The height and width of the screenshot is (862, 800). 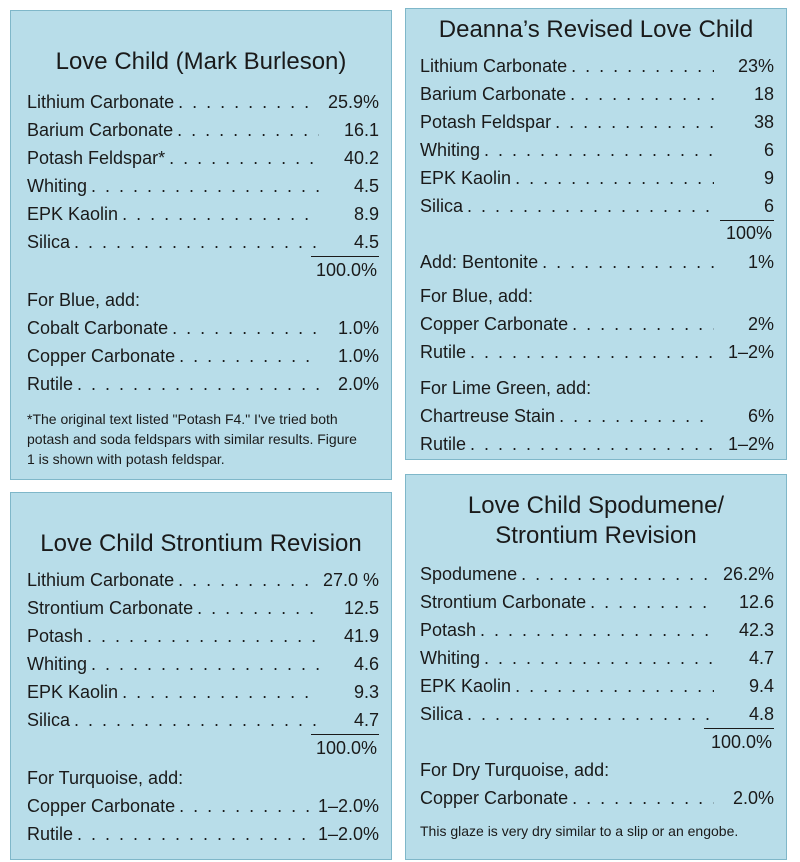 I want to click on footnote-line: 1 is shown with potash feldspar., so click(x=126, y=459).